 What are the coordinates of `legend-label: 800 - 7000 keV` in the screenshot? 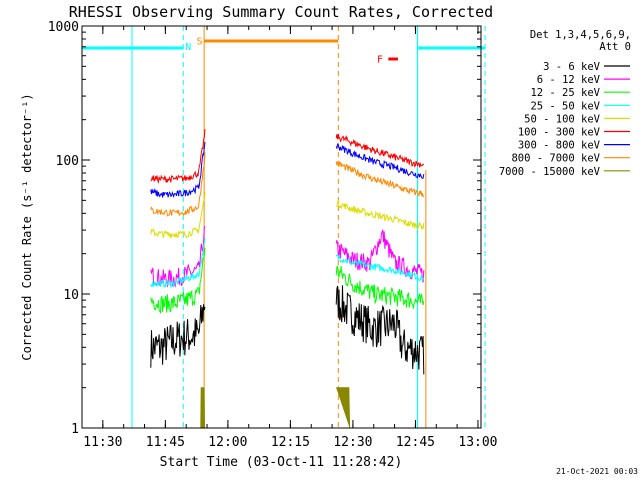 It's located at (555, 159).